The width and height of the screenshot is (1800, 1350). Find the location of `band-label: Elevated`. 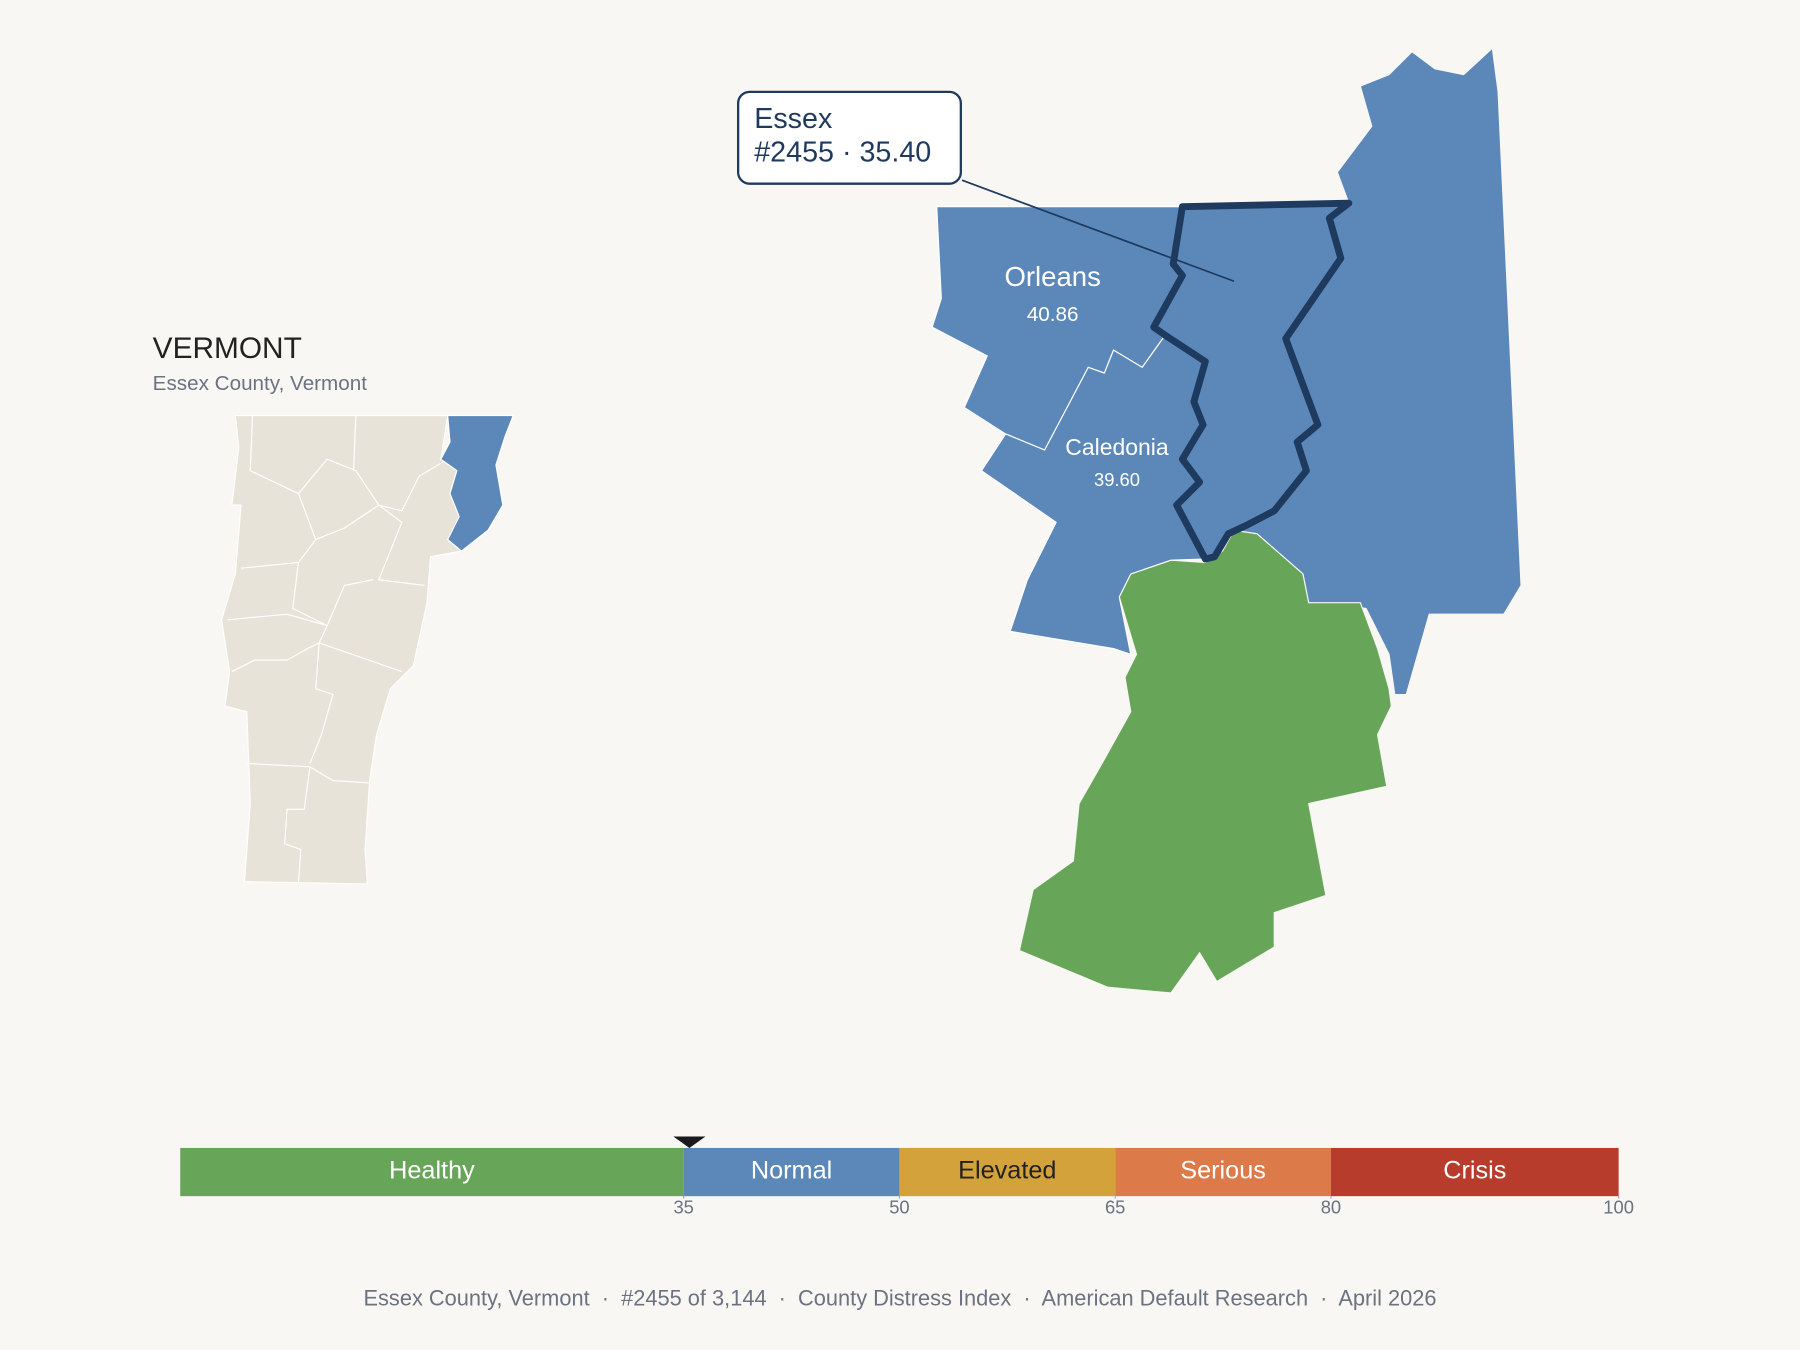

band-label: Elevated is located at coordinates (1007, 1171).